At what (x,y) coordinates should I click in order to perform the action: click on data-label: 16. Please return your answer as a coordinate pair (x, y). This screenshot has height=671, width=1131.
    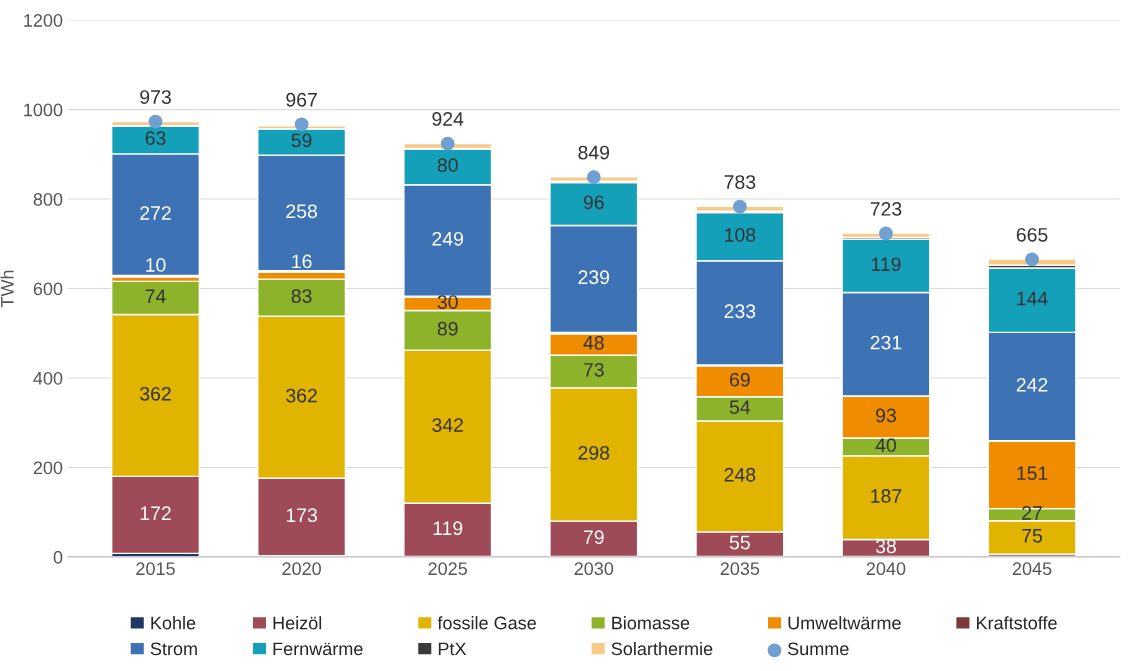
    Looking at the image, I should click on (302, 261).